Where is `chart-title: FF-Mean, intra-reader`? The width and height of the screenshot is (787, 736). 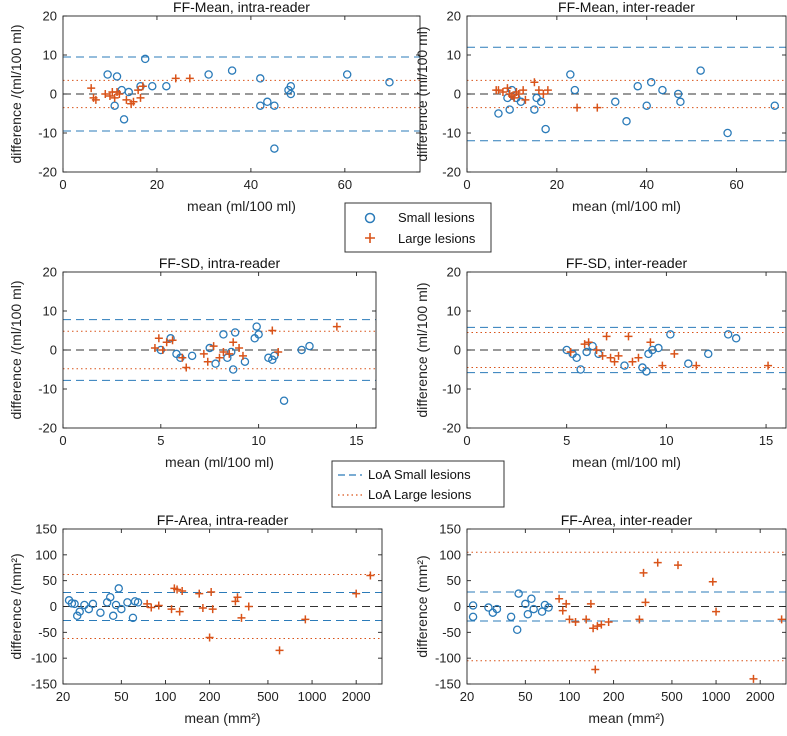
chart-title: FF-Mean, intra-reader is located at coordinates (241, 7).